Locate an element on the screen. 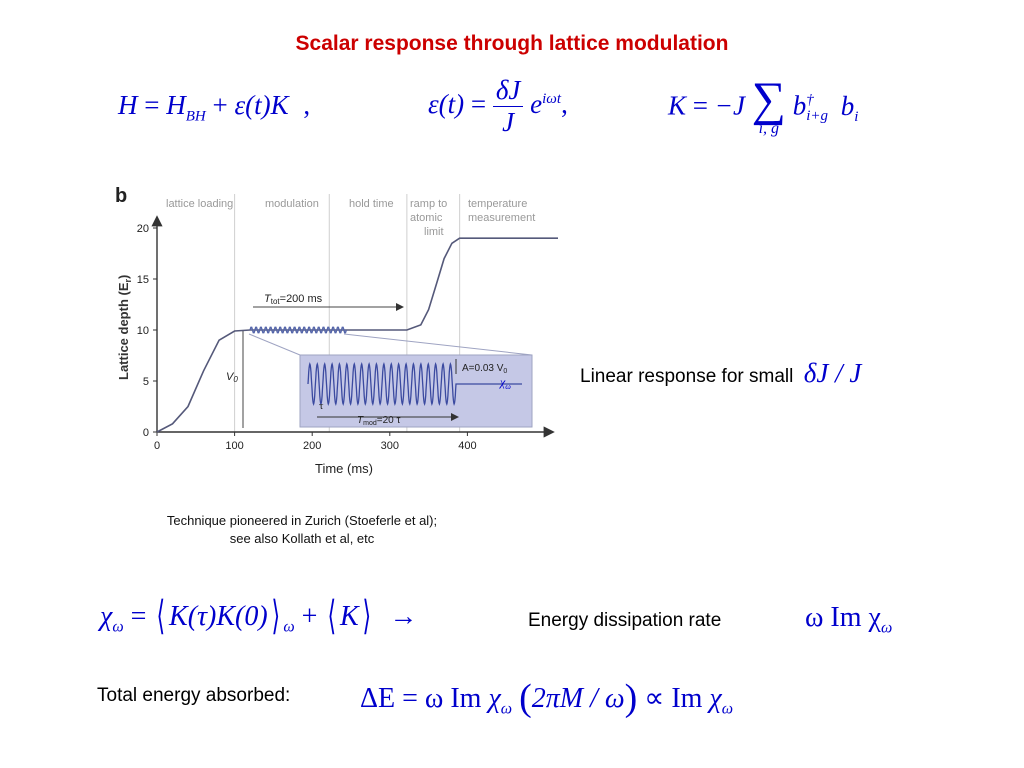  x-ticks: 0 100 200 300 400 is located at coordinates (315, 442).